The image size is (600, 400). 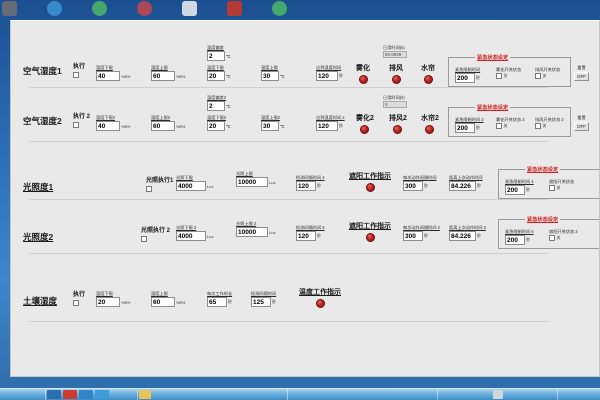 What do you see at coordinates (365, 129) in the screenshot?
I see `led-1-0-indicator` at bounding box center [365, 129].